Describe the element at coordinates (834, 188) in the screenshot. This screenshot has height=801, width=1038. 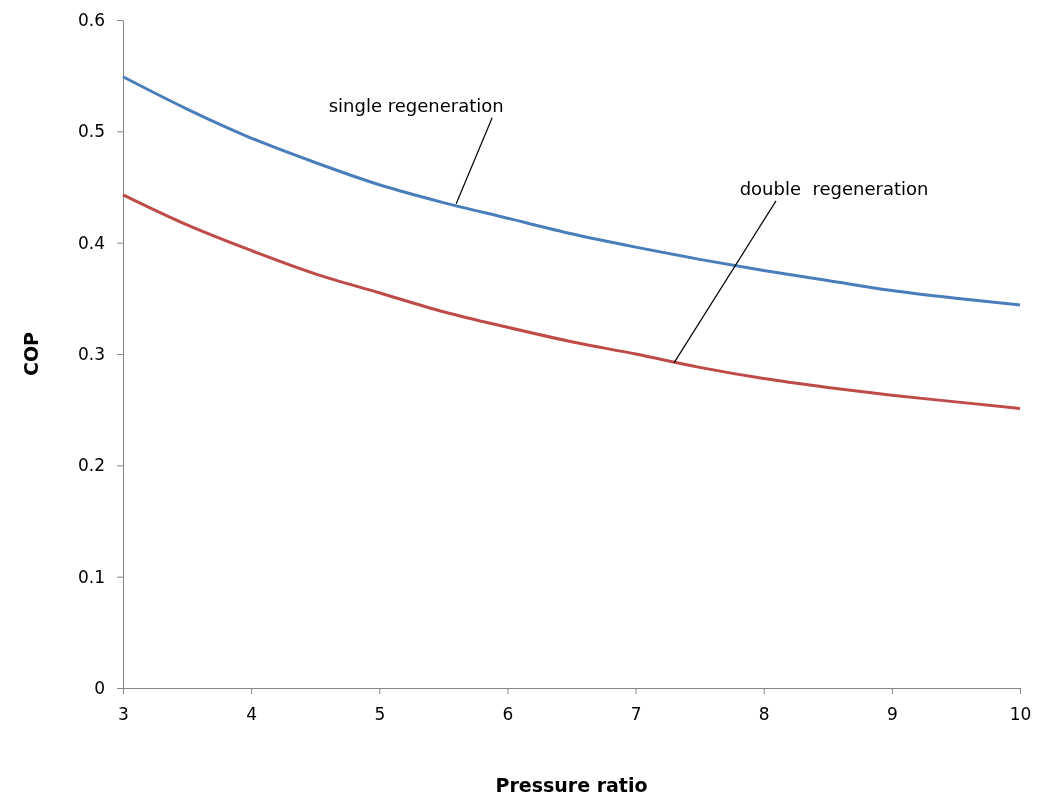
I see `annotation: double regeneration` at that location.